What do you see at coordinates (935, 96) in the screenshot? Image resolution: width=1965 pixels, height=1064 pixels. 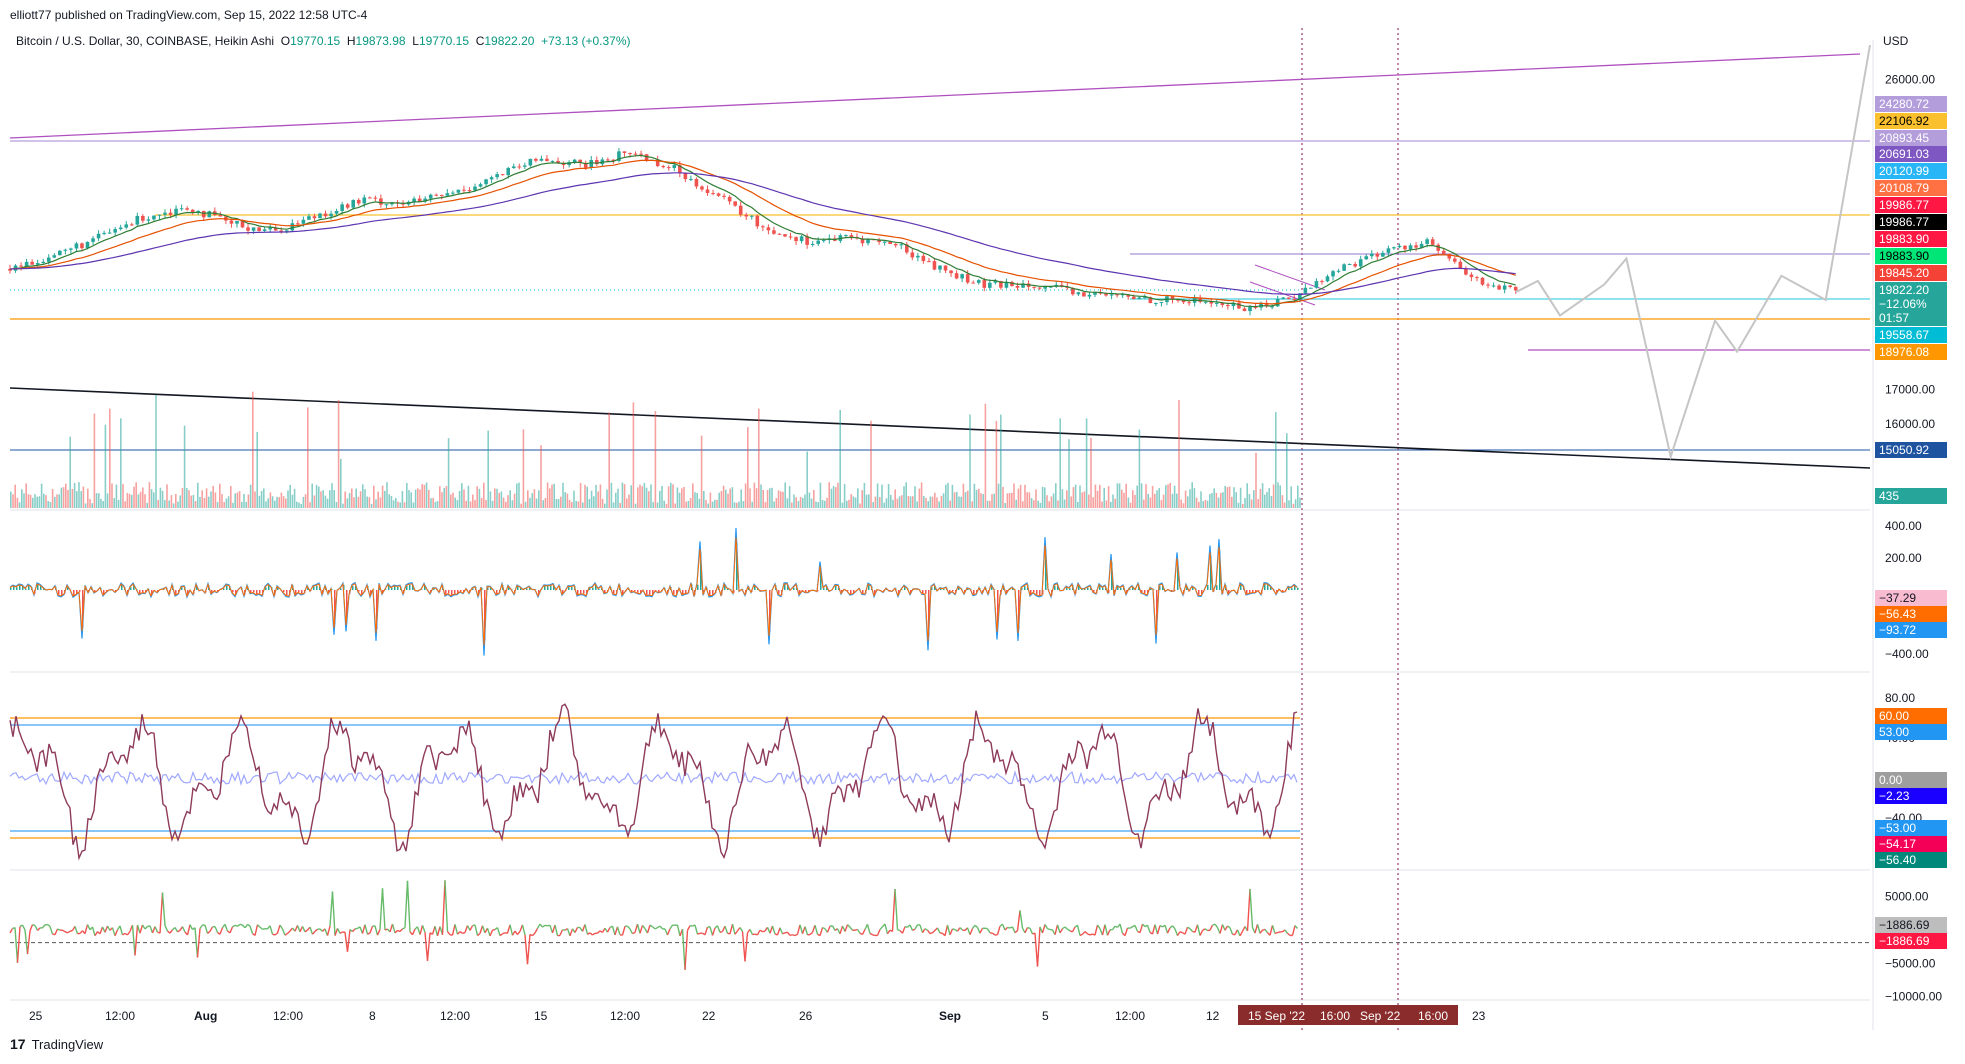 I see `resistance-trendline` at bounding box center [935, 96].